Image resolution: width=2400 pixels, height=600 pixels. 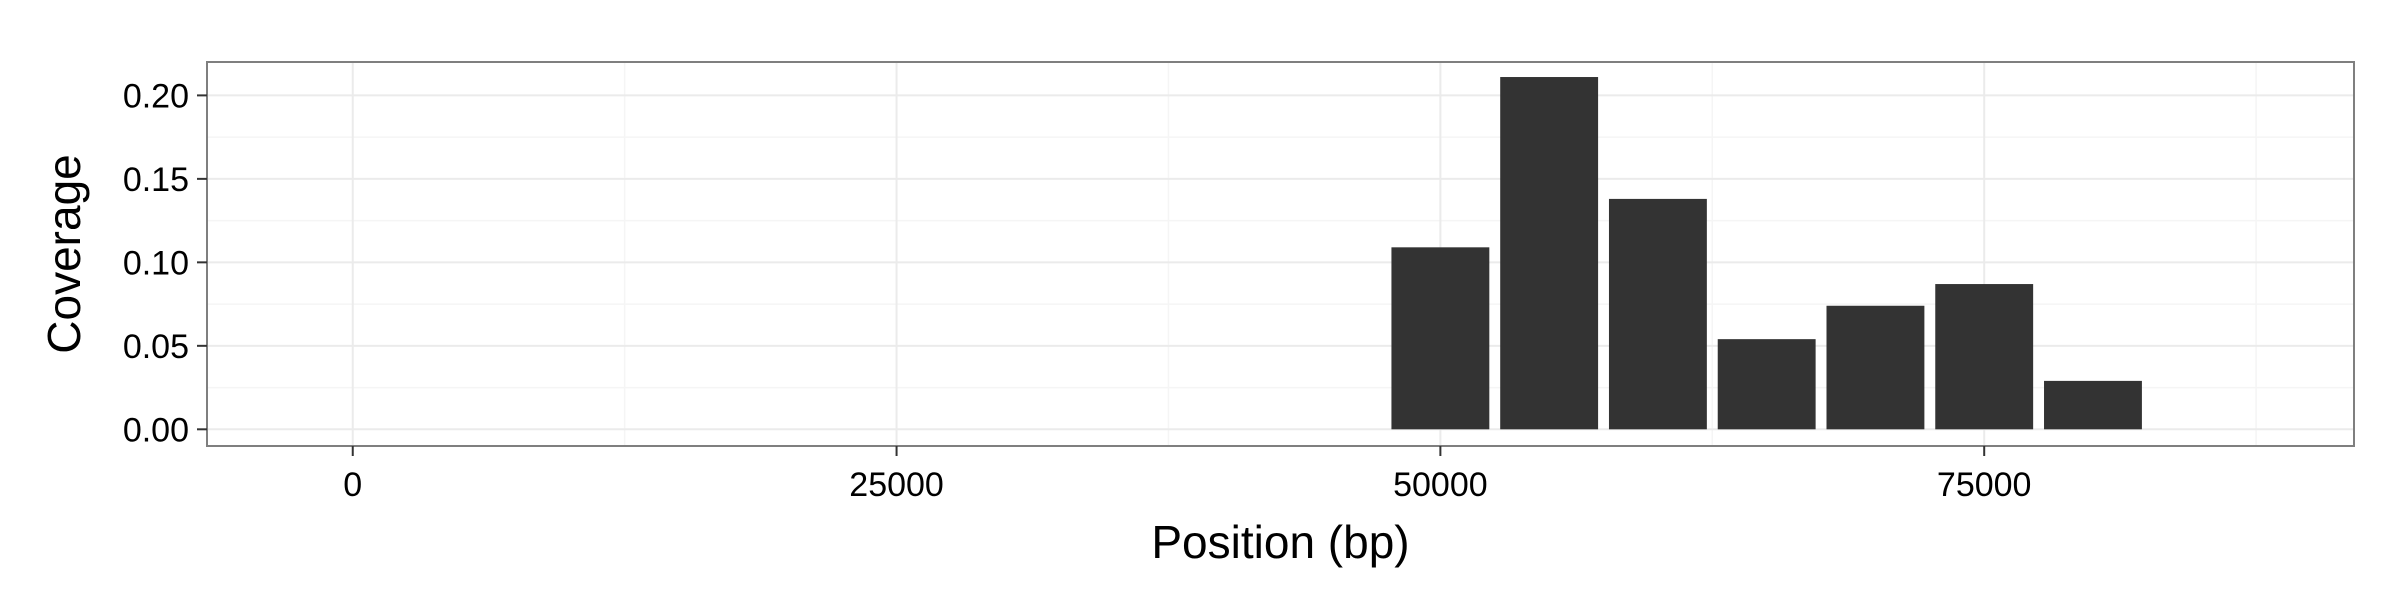 I want to click on y-tick-label: 0.20, so click(x=156, y=96).